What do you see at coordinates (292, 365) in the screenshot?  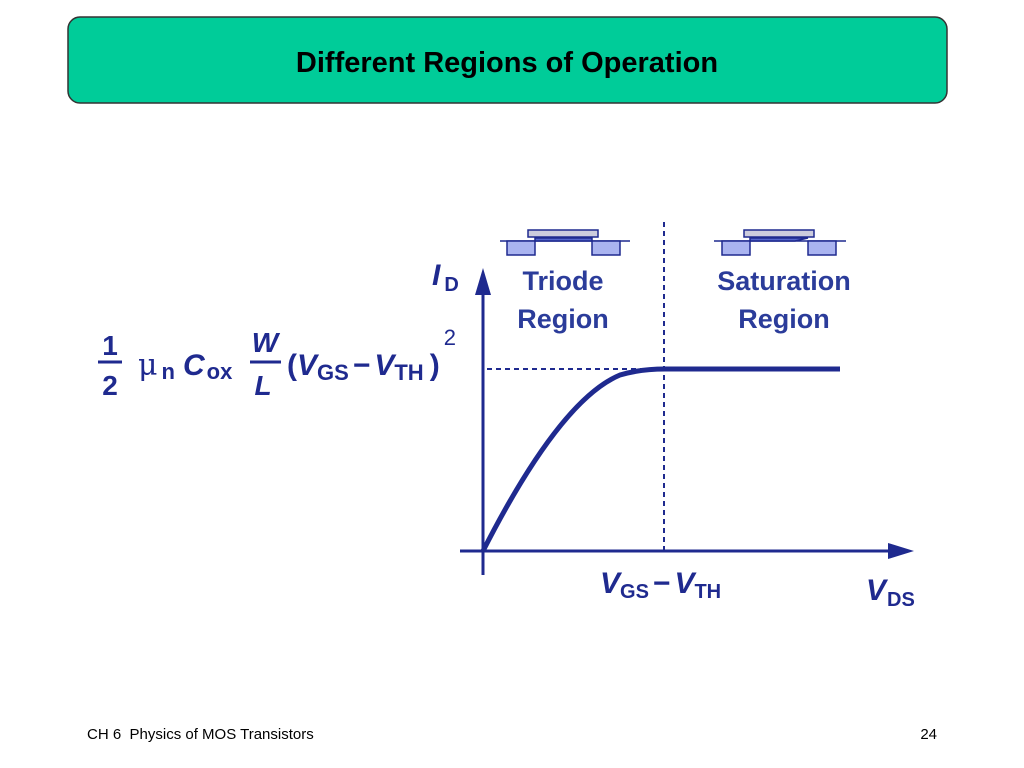 I see `text-part: (` at bounding box center [292, 365].